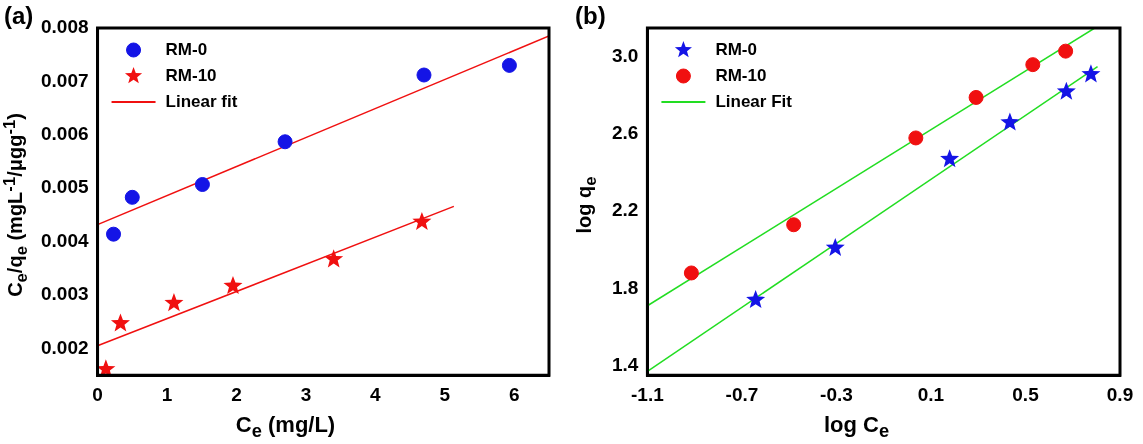 Image resolution: width=1143 pixels, height=444 pixels. Describe the element at coordinates (306, 394) in the screenshot. I see `x-tick-label: 3` at that location.